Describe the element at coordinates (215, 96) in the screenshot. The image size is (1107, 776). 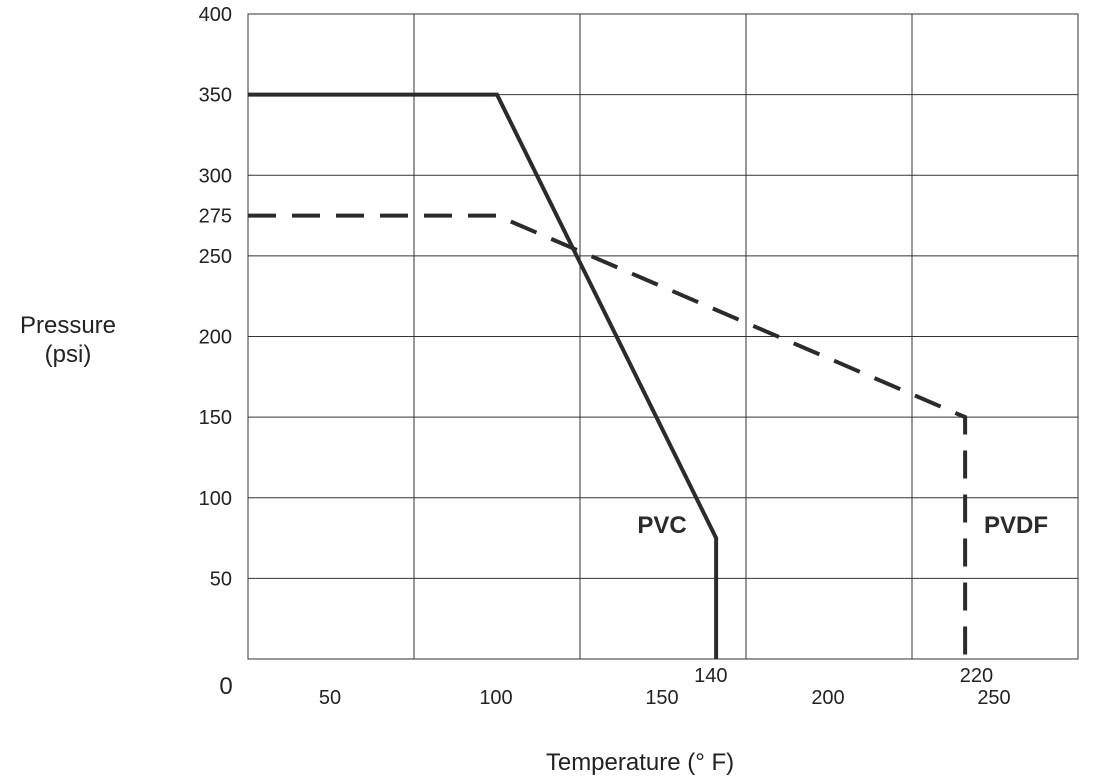
I see `y-tick-label: 350` at that location.